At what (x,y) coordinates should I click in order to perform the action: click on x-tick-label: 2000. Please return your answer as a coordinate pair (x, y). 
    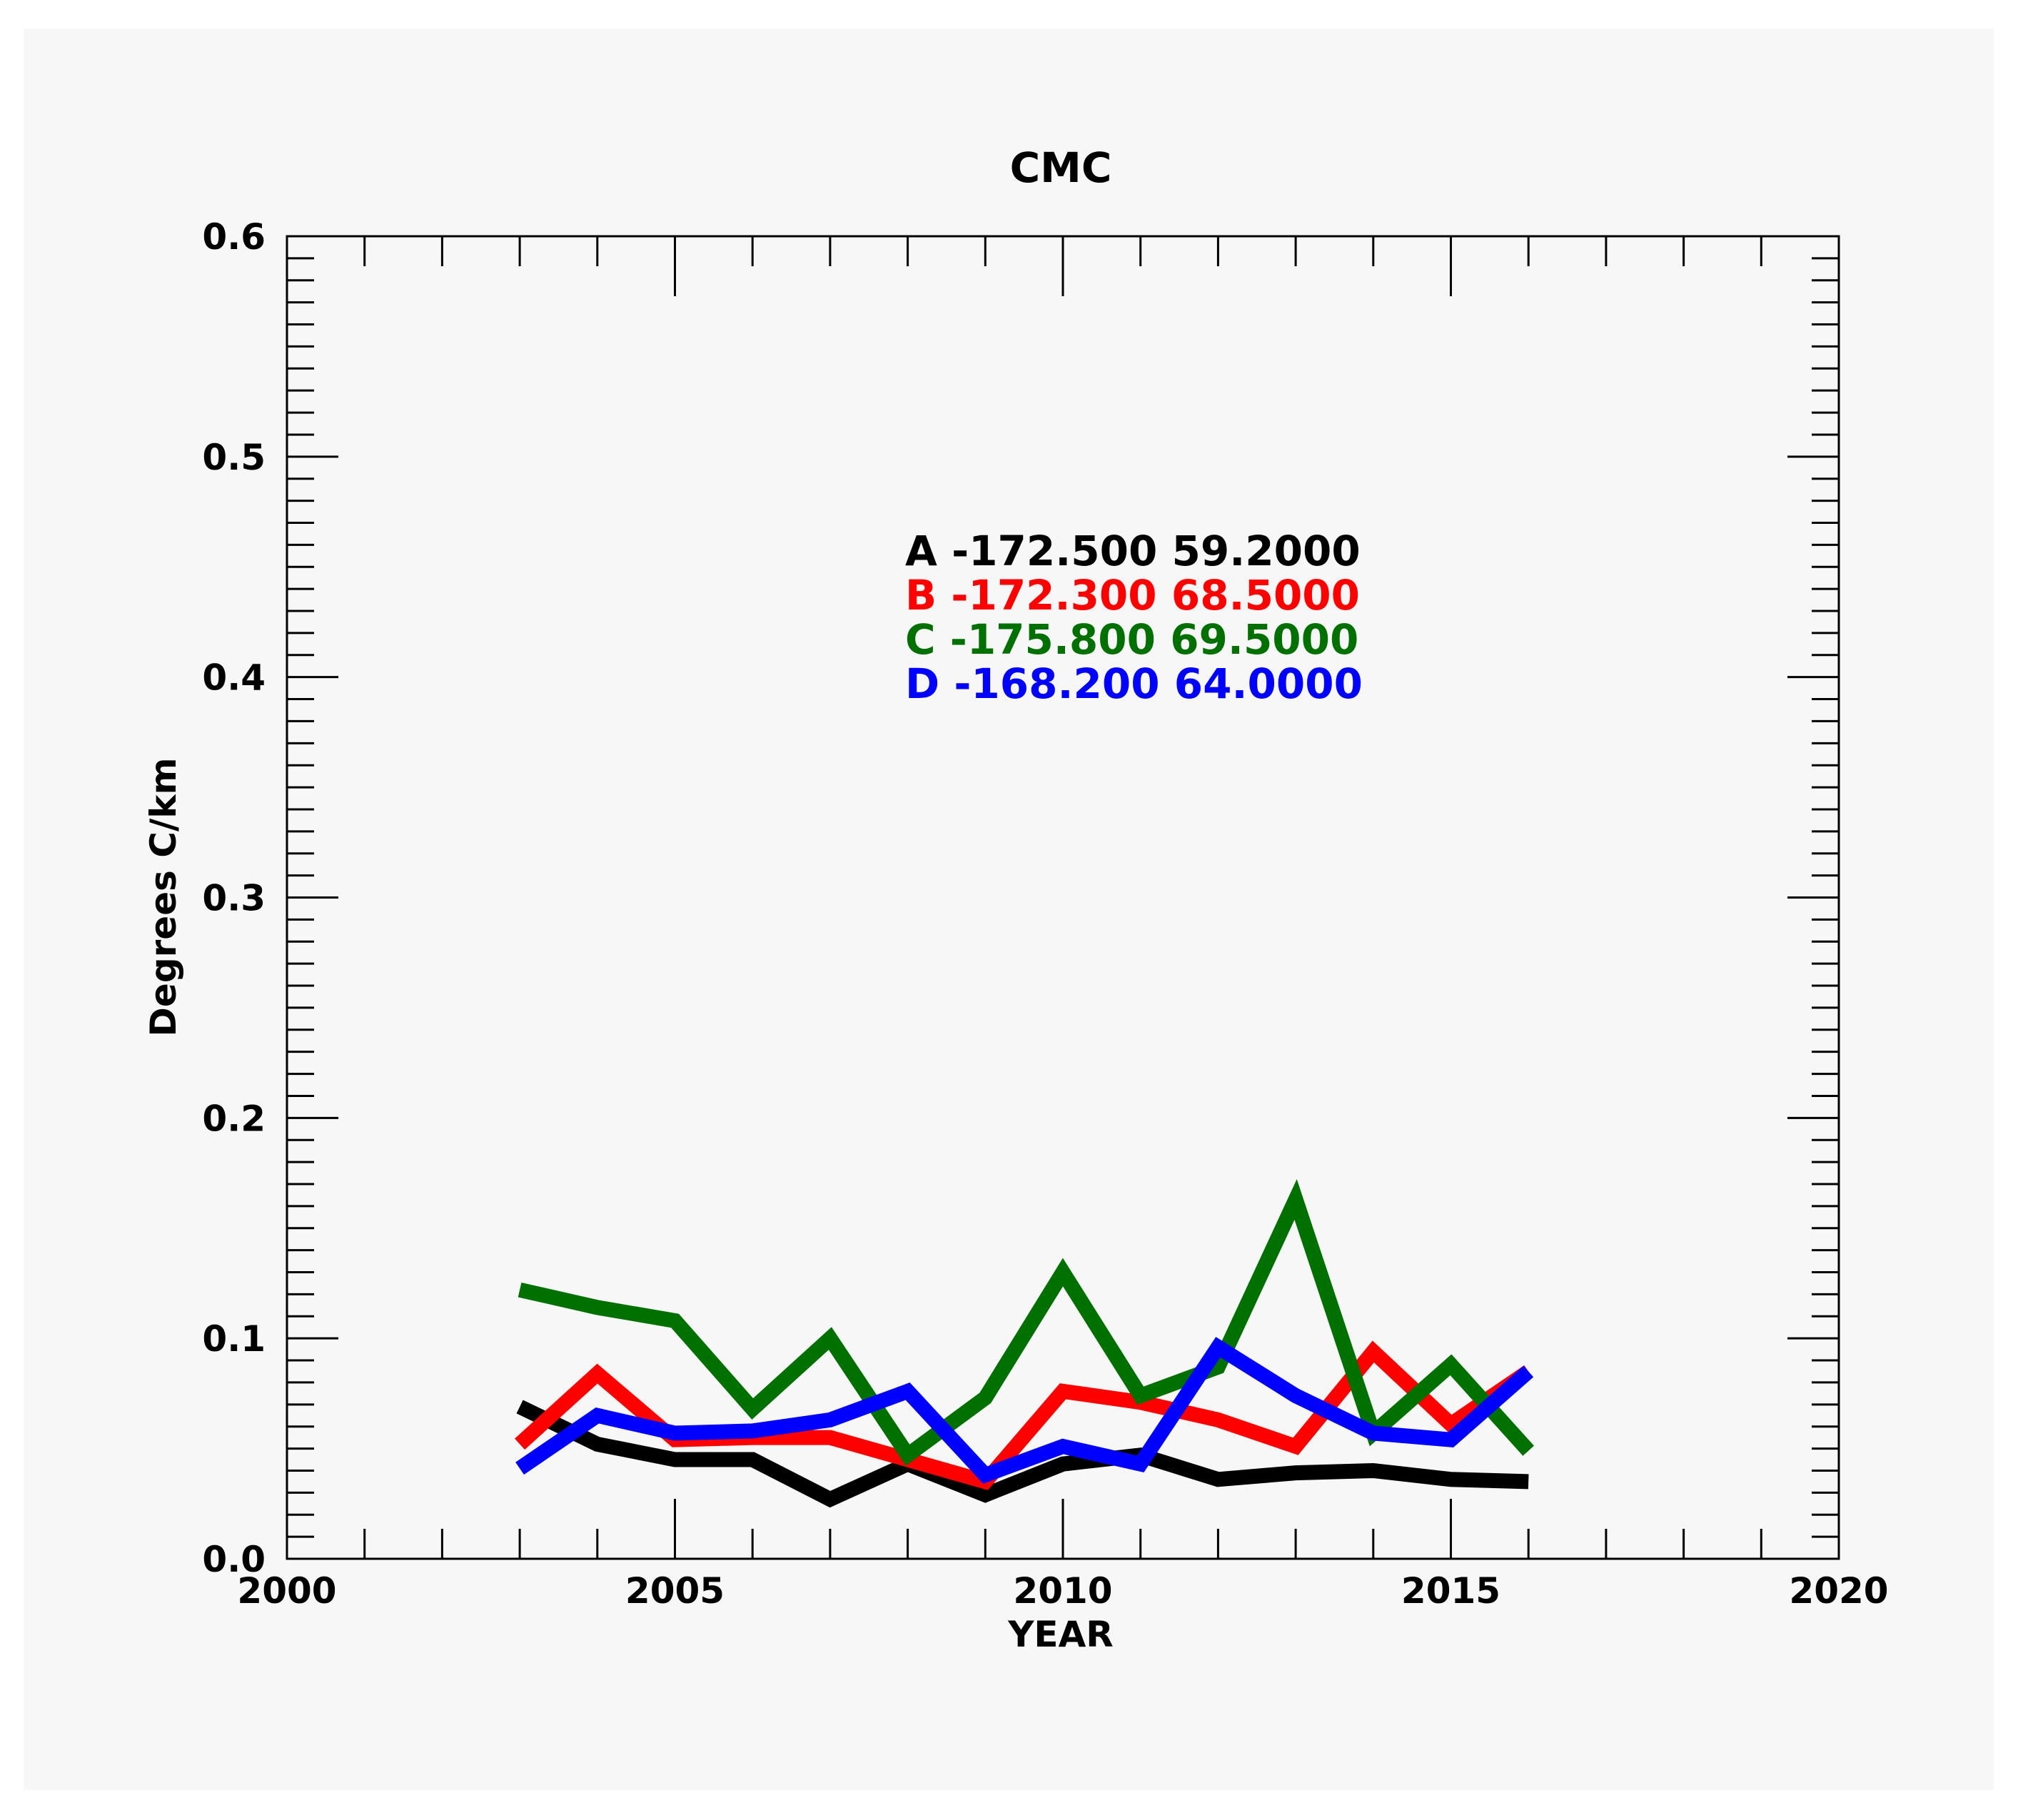
    Looking at the image, I should click on (286, 1591).